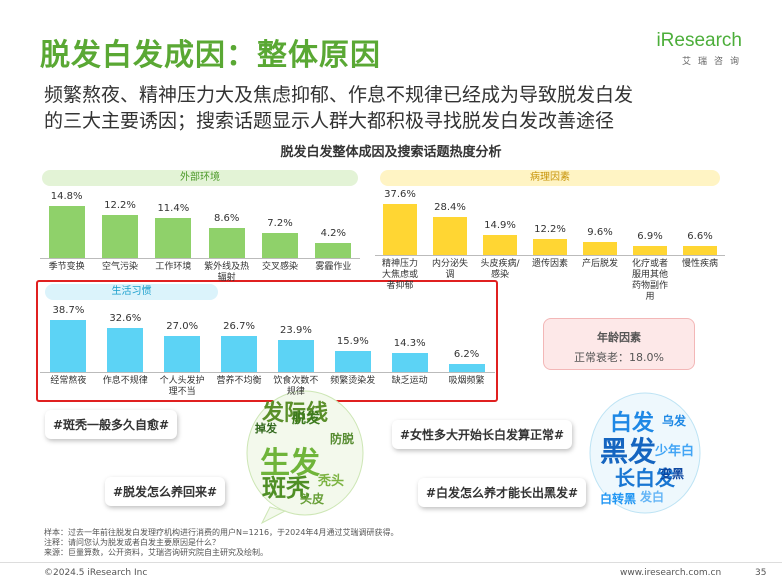 The image size is (782, 586). What do you see at coordinates (280, 223) in the screenshot?
I see `value-label: 7.2%` at bounding box center [280, 223].